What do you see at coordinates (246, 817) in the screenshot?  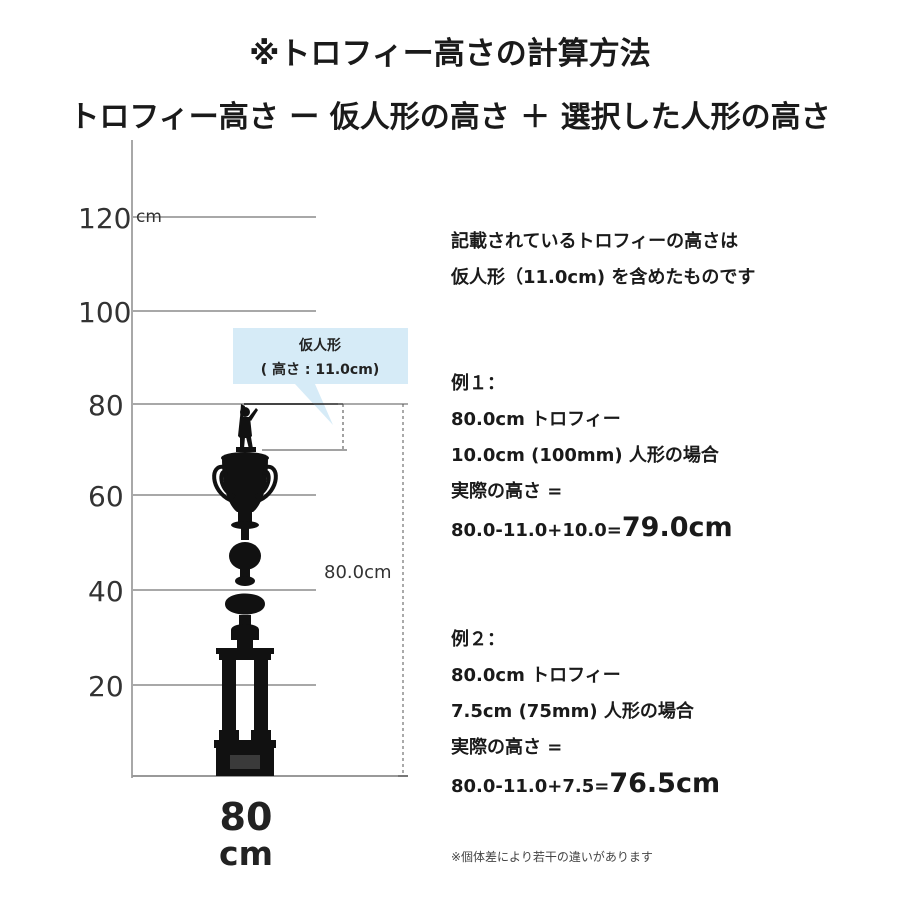 I see `trophy-size-value: 80` at bounding box center [246, 817].